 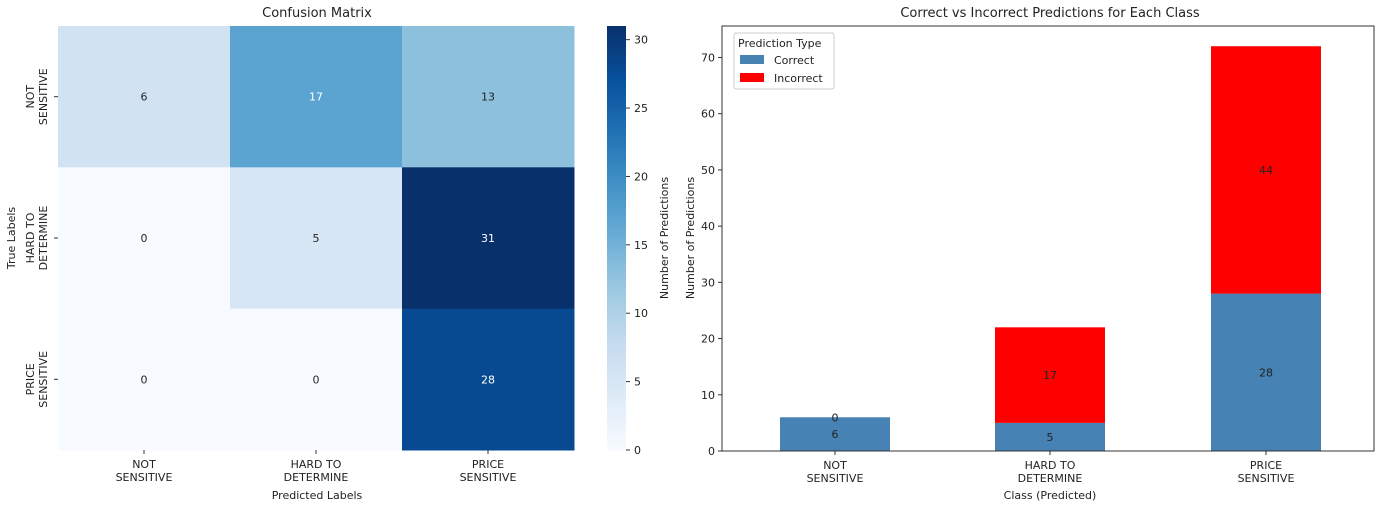 I want to click on y-tick-label: HARD TO, so click(x=30, y=237).